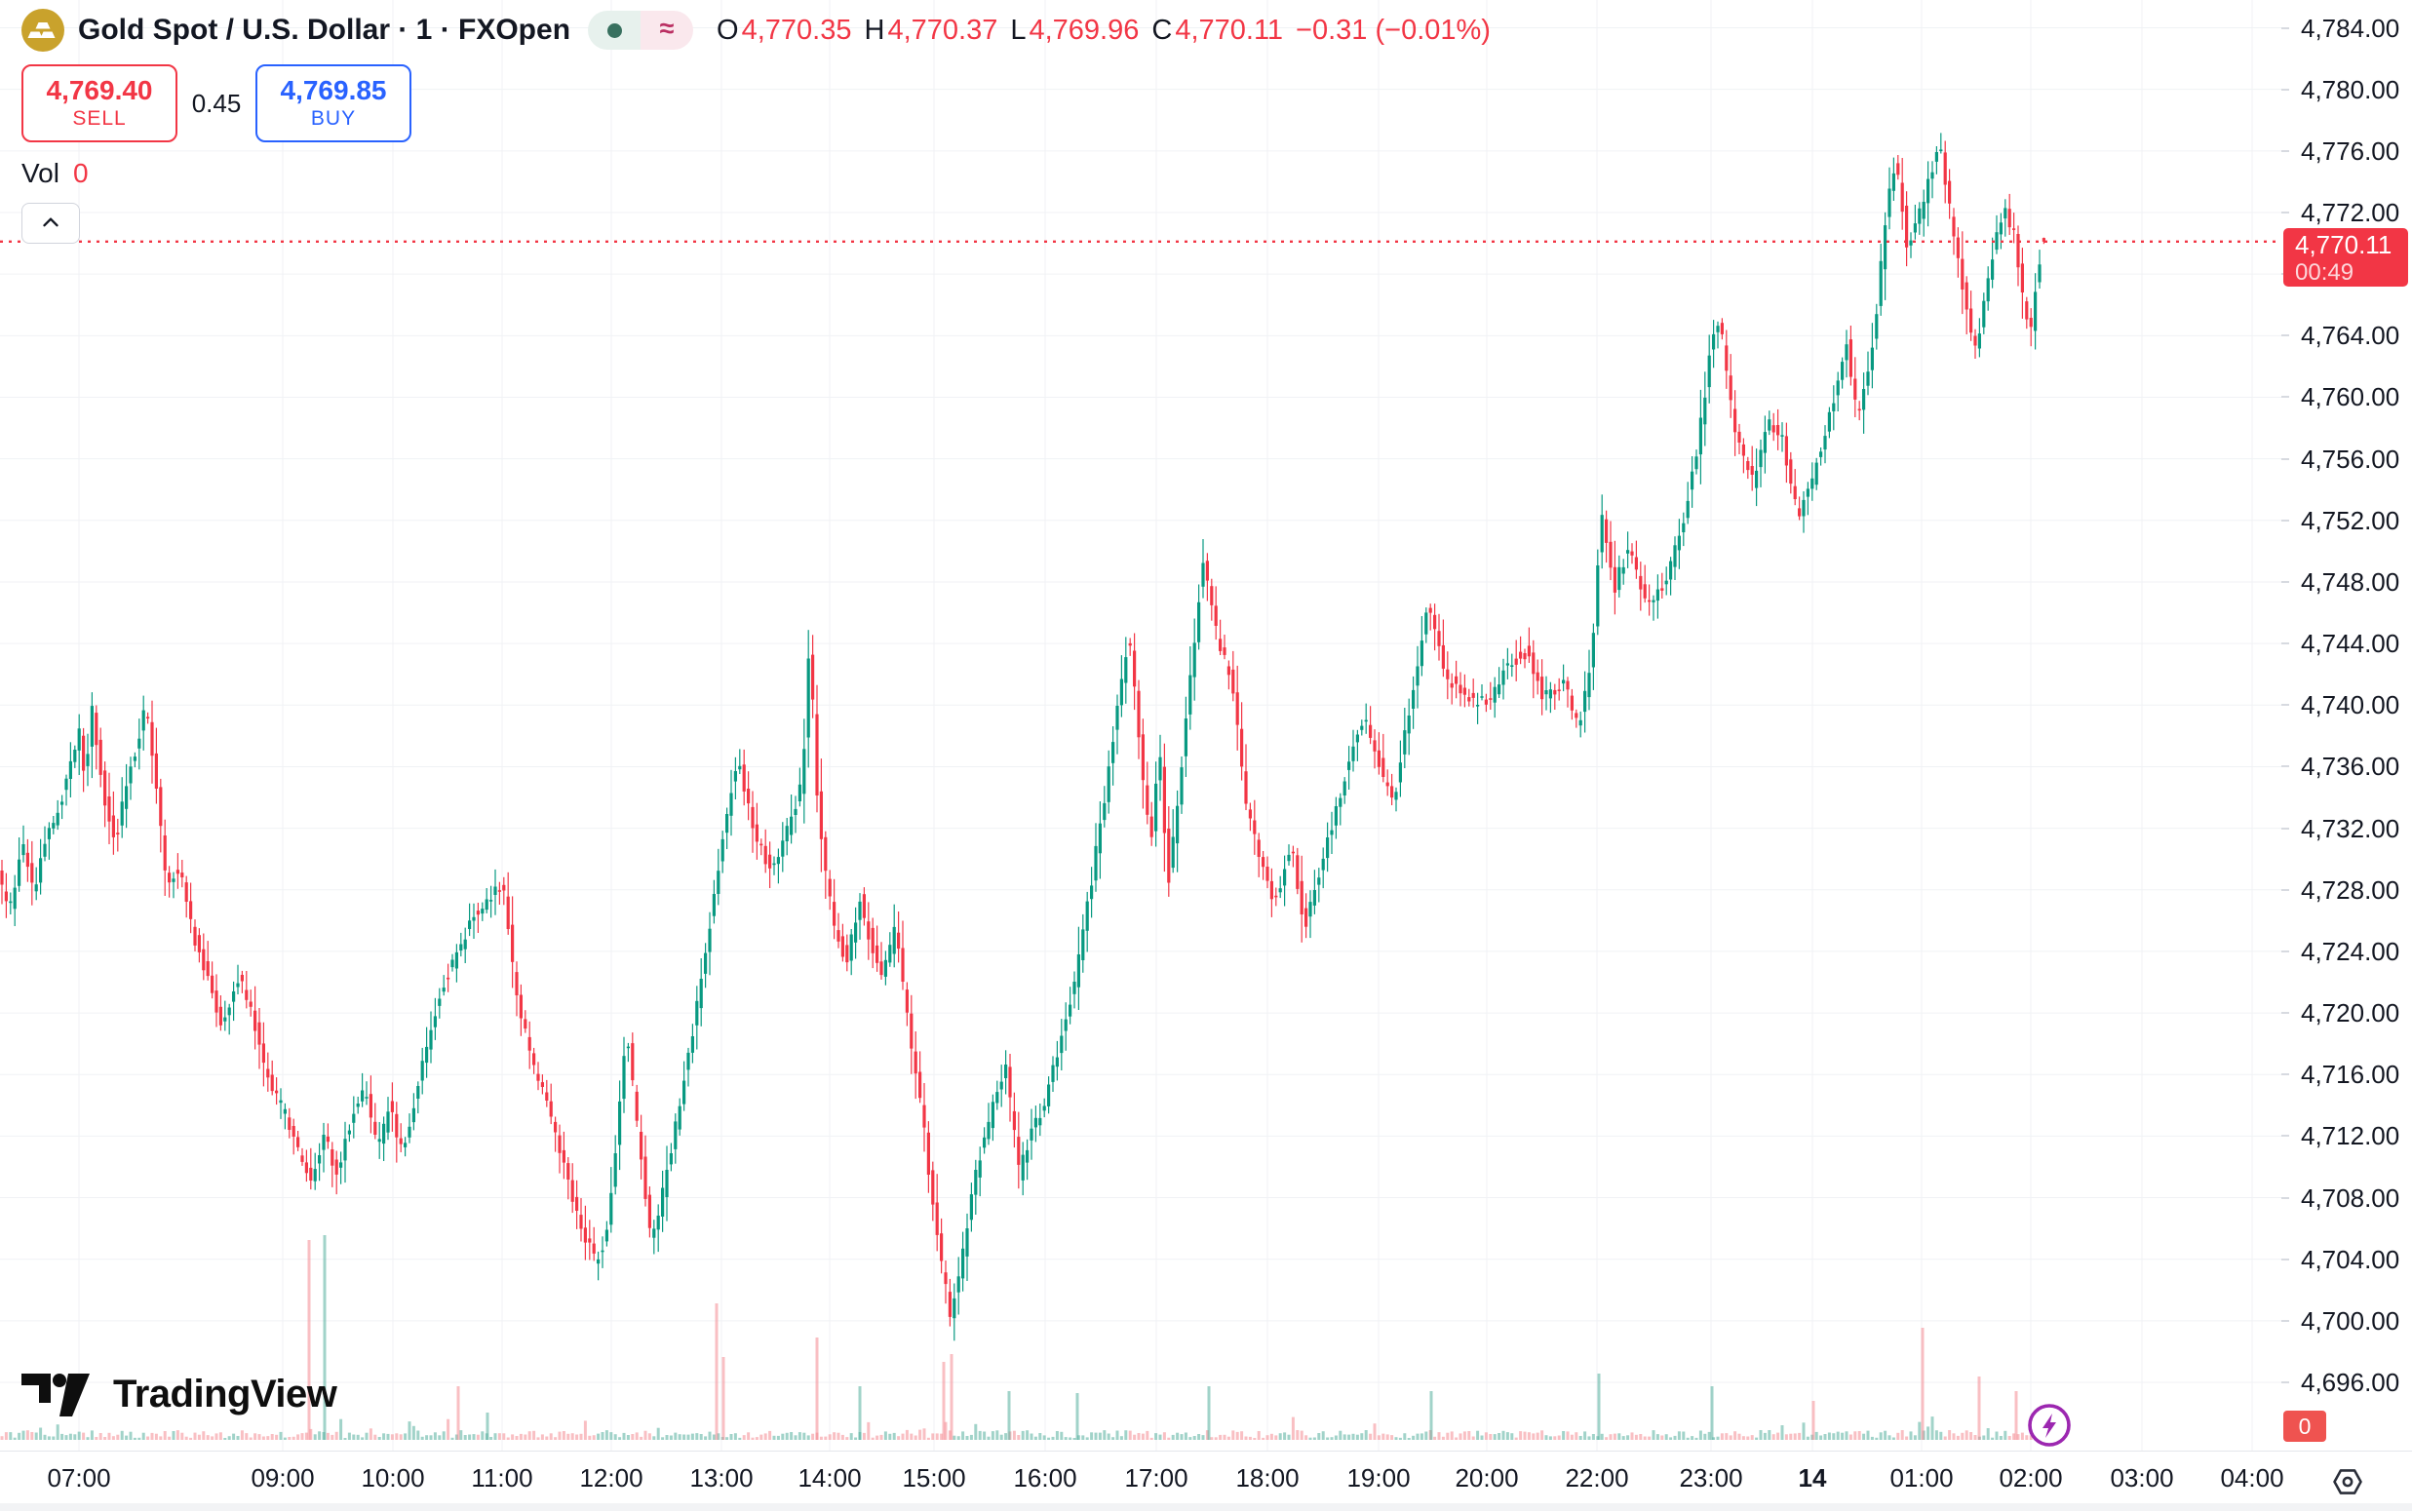 The image size is (2412, 1512). Describe the element at coordinates (324, 30) in the screenshot. I see `symbol-title: Gold Spot / U.S. Dollar · 1 · FXOpen` at that location.